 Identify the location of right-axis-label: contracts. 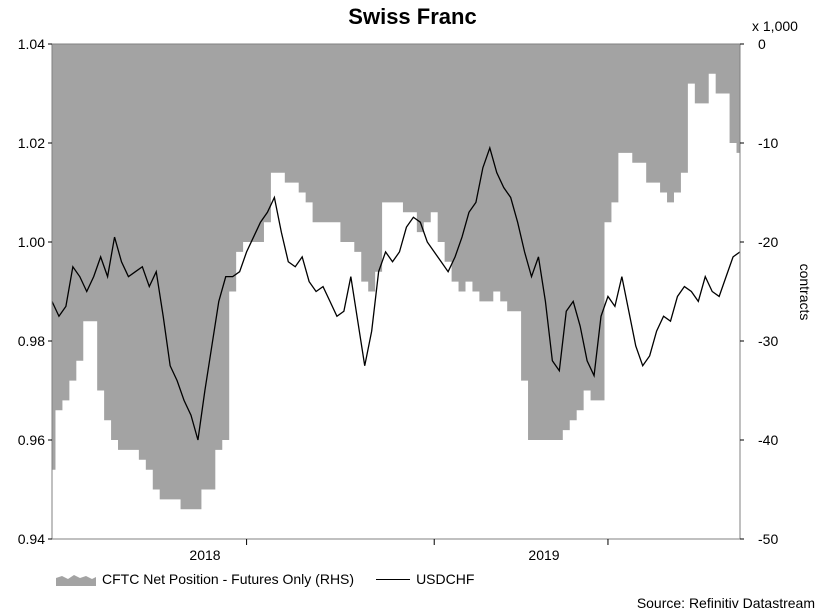
(805, 292).